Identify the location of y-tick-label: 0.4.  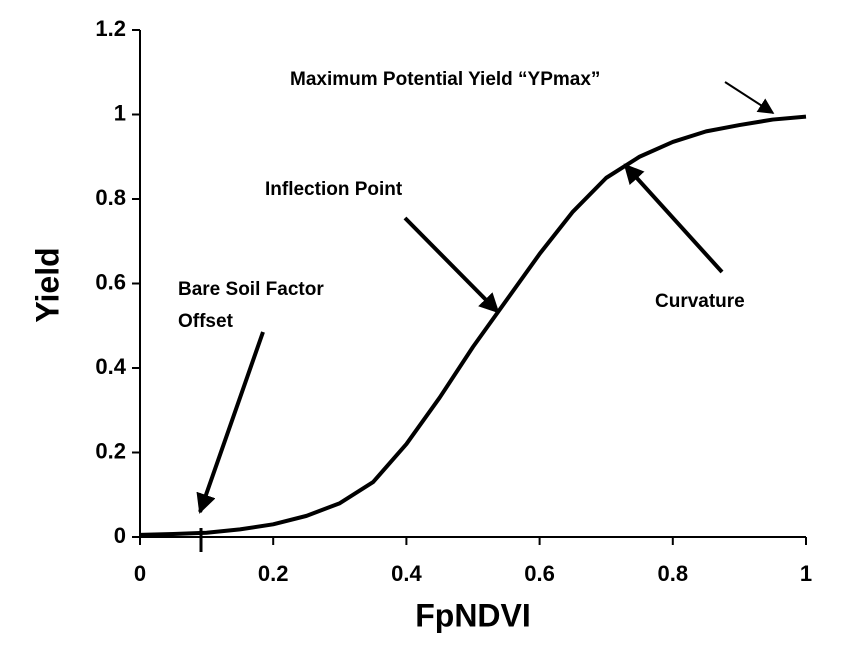
(110, 366).